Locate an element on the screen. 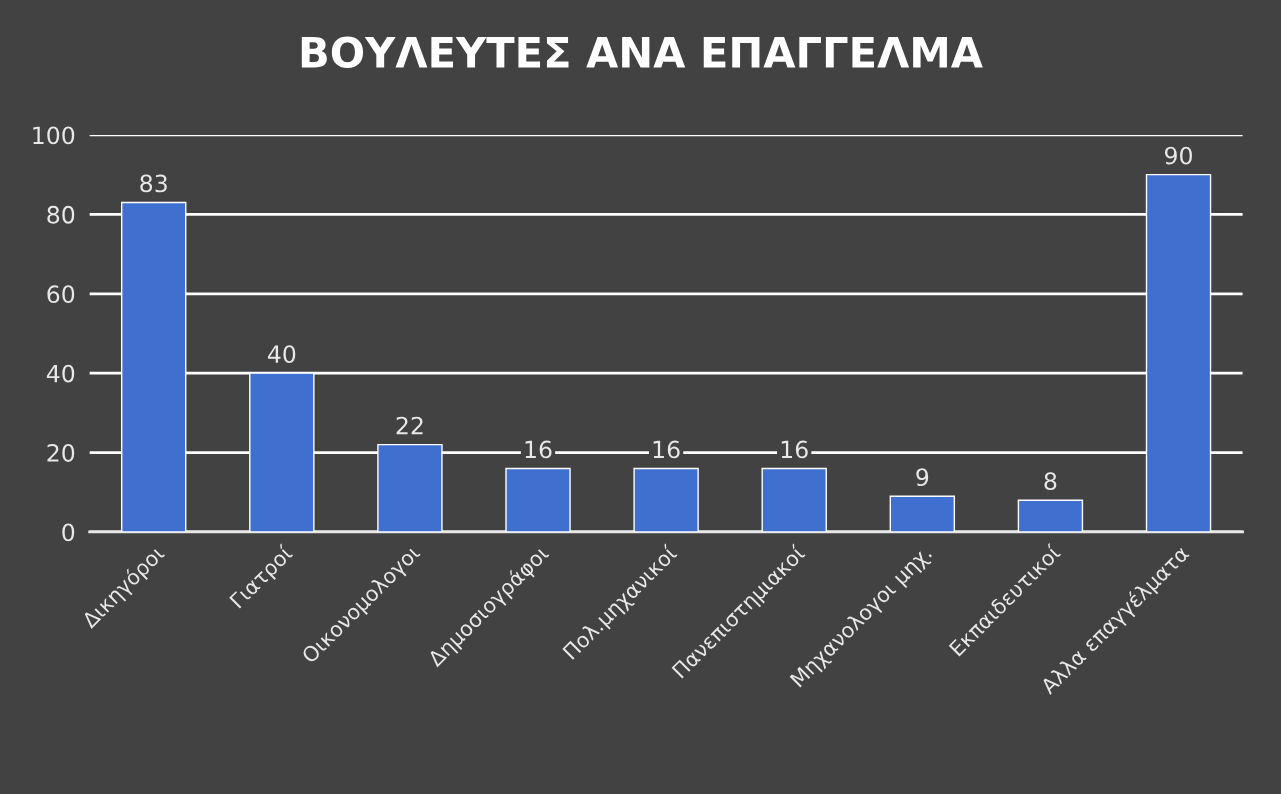 The image size is (1281, 794). y-tick-label: 60 is located at coordinates (61, 294).